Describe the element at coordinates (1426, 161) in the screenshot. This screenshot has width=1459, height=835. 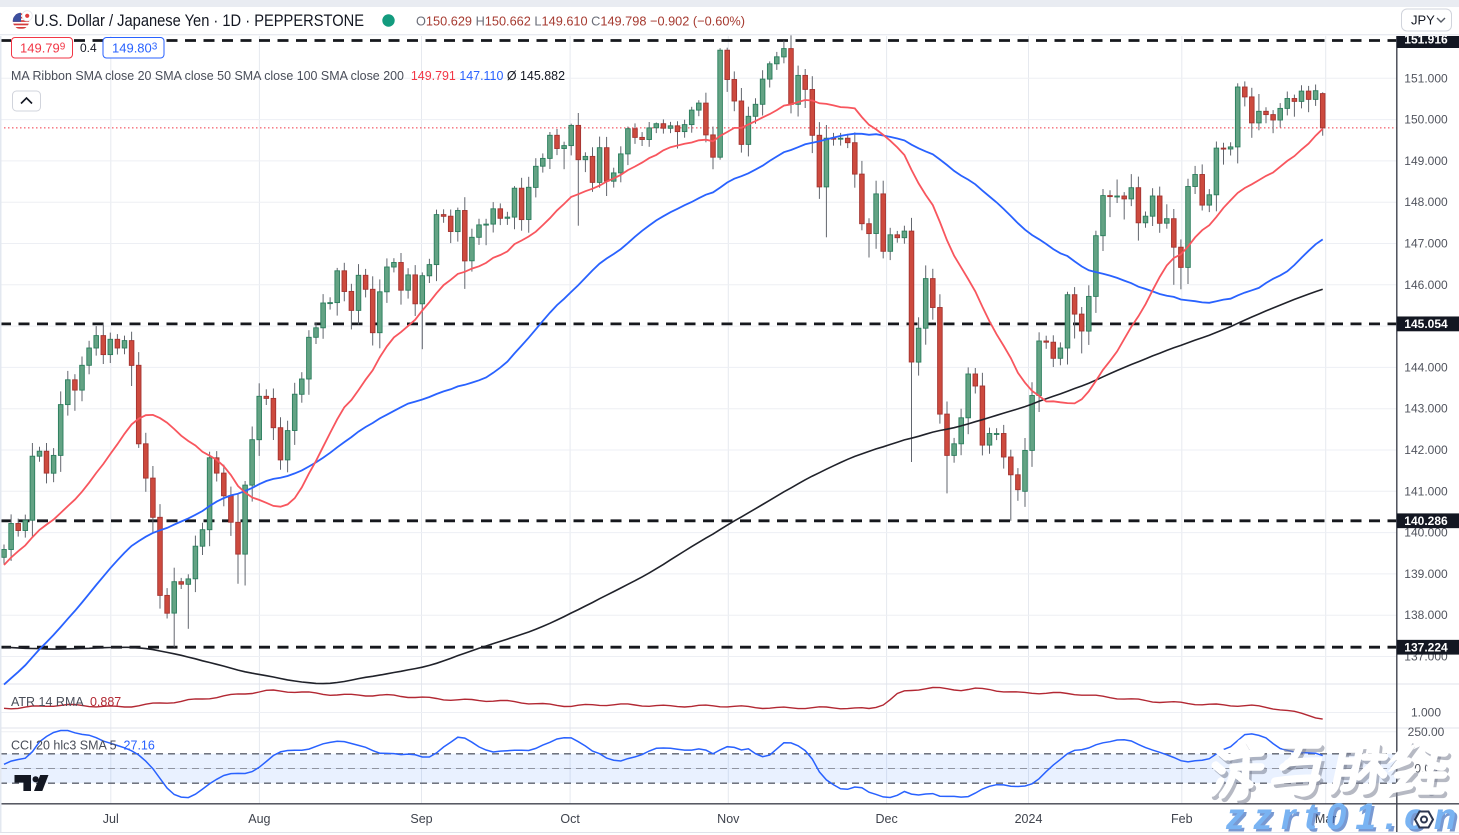
I see `svg-text: 149.000` at that location.